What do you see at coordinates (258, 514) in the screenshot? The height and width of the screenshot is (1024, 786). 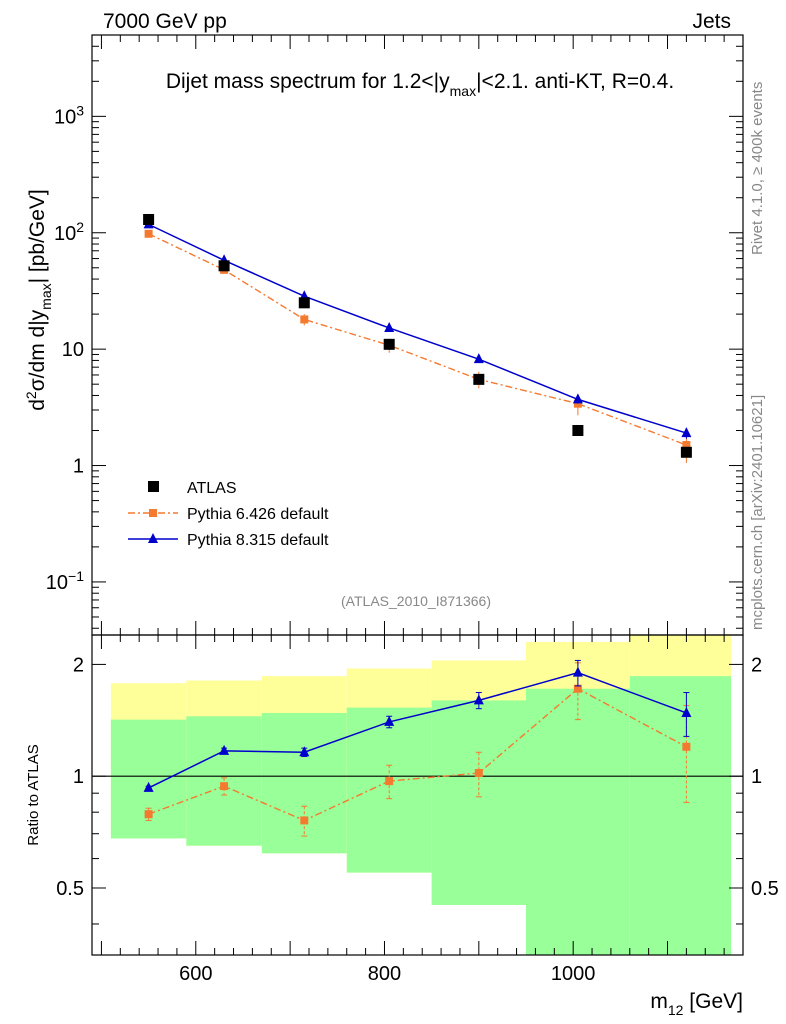 I see `legend-label-py6: Pythia 6.426 default` at bounding box center [258, 514].